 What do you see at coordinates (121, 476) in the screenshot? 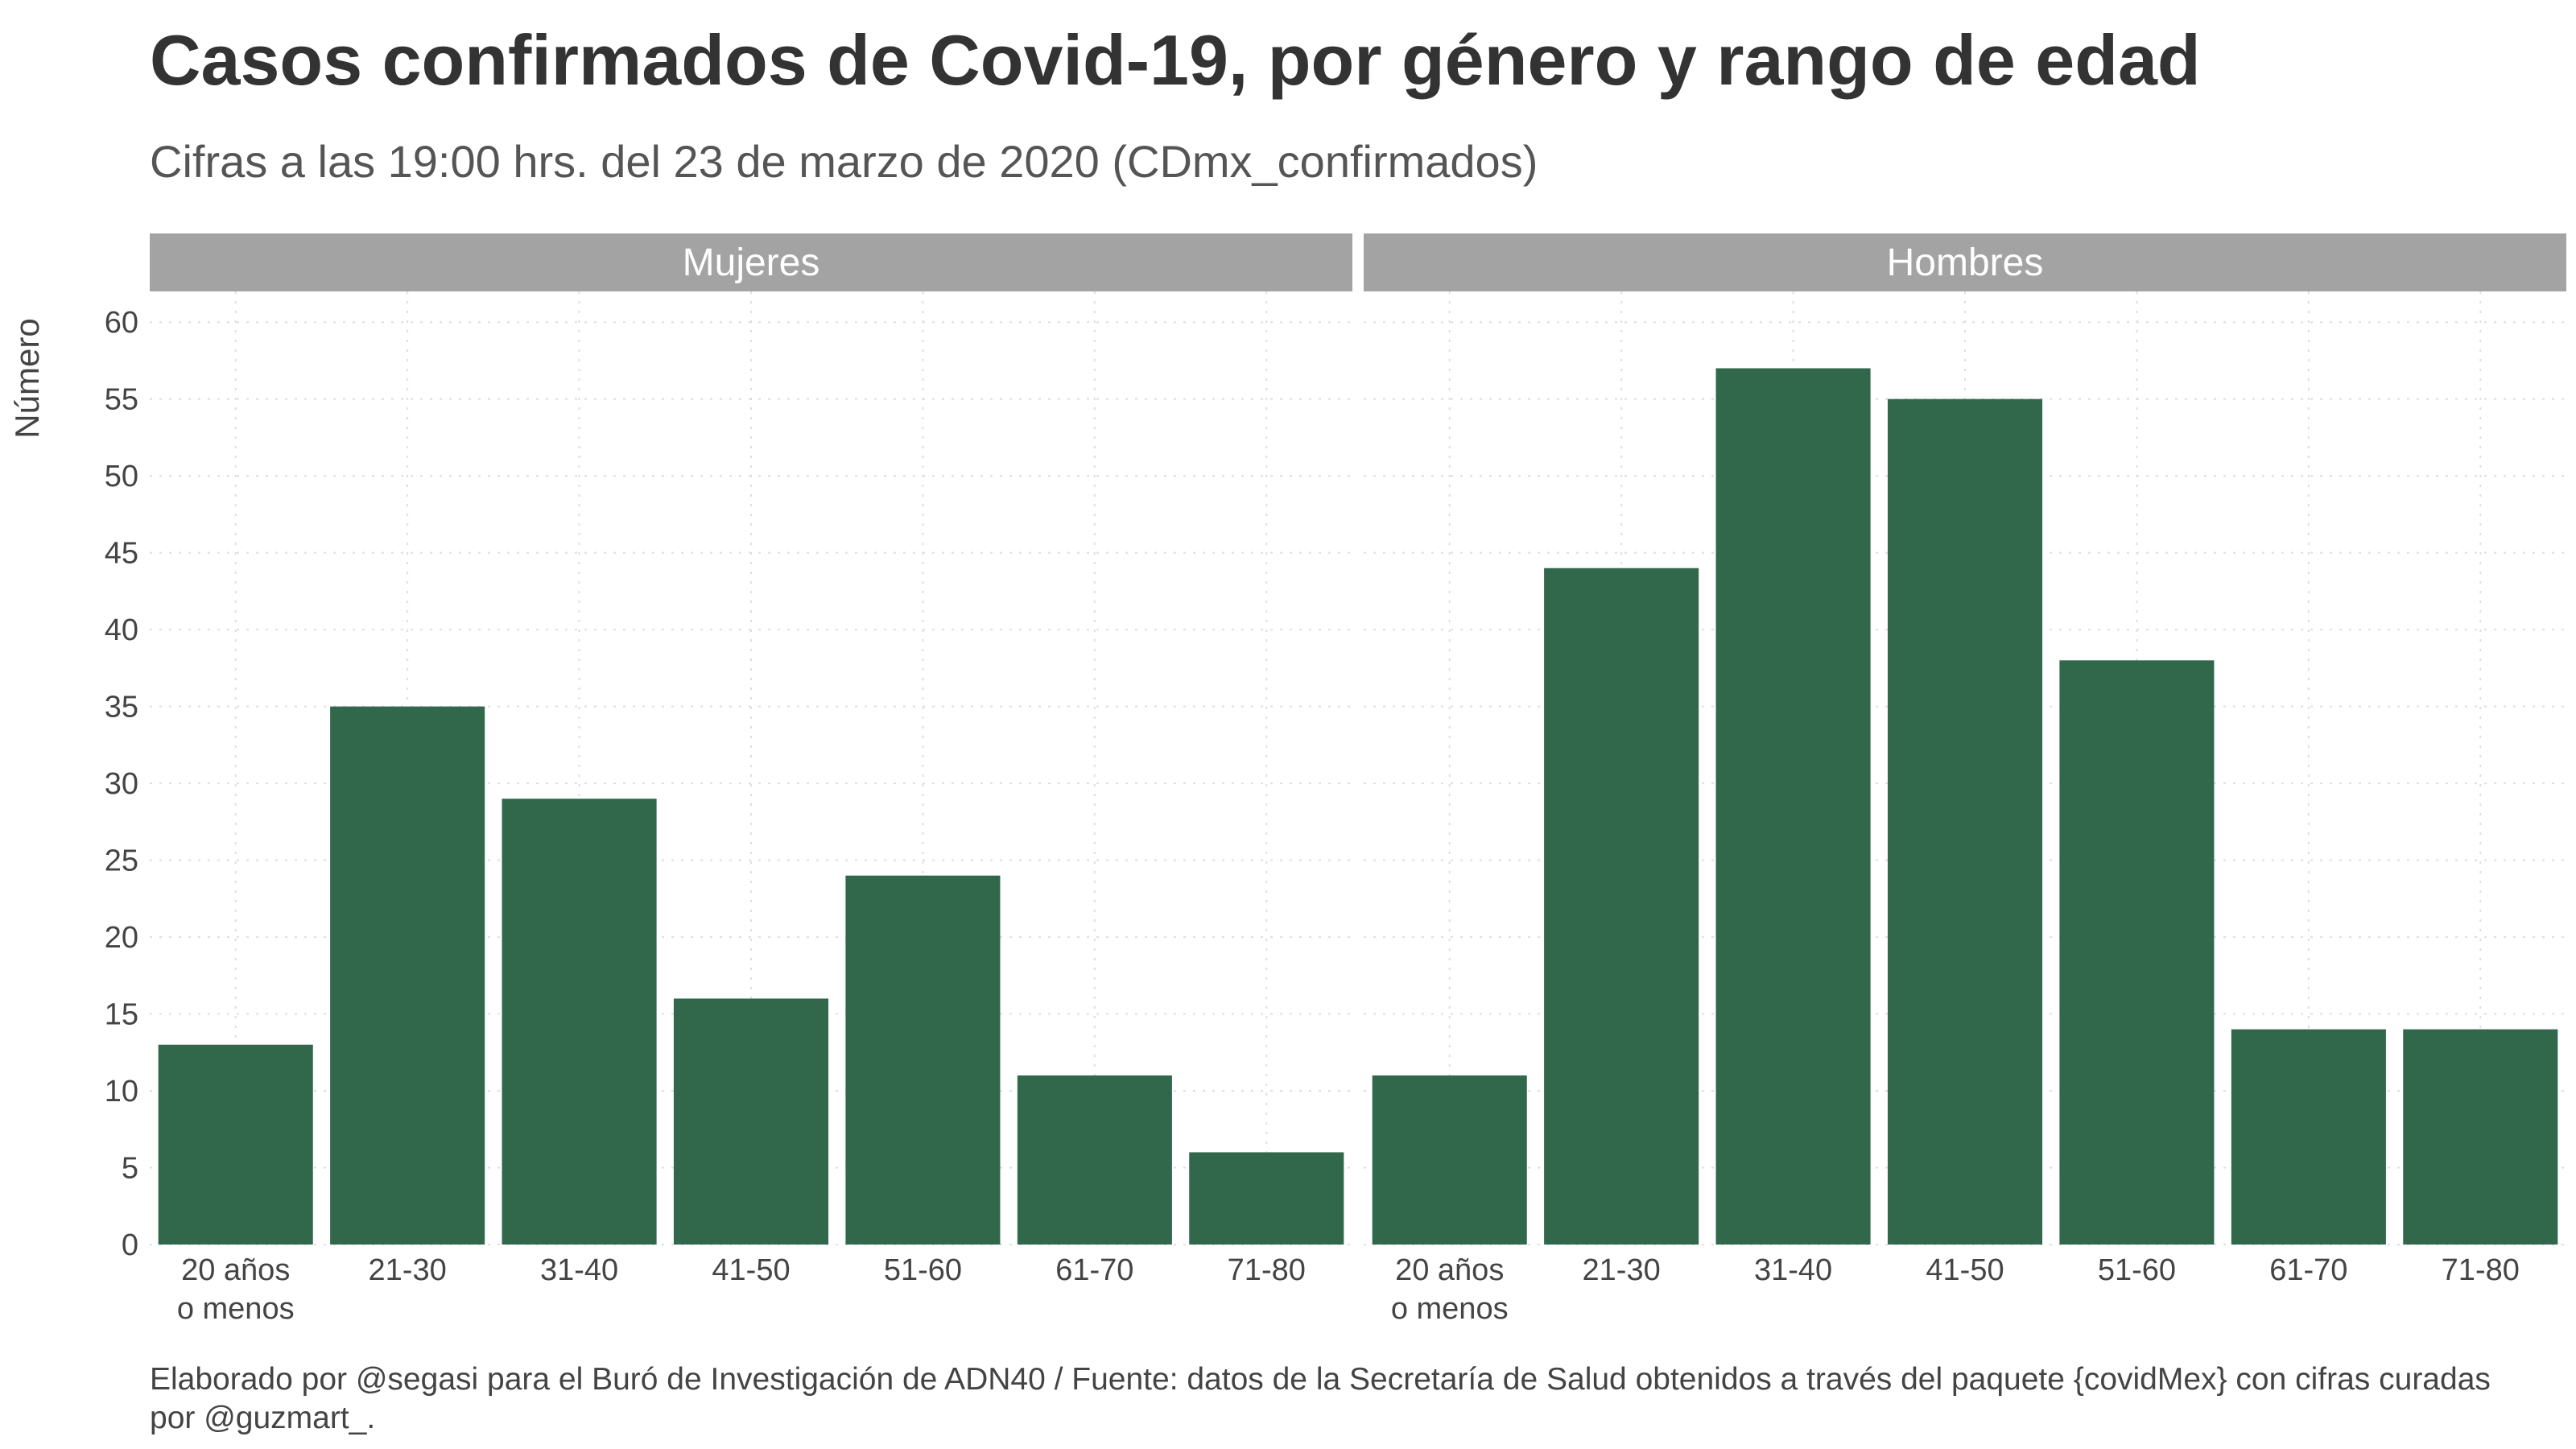
I see `y-tick-label: 50` at bounding box center [121, 476].